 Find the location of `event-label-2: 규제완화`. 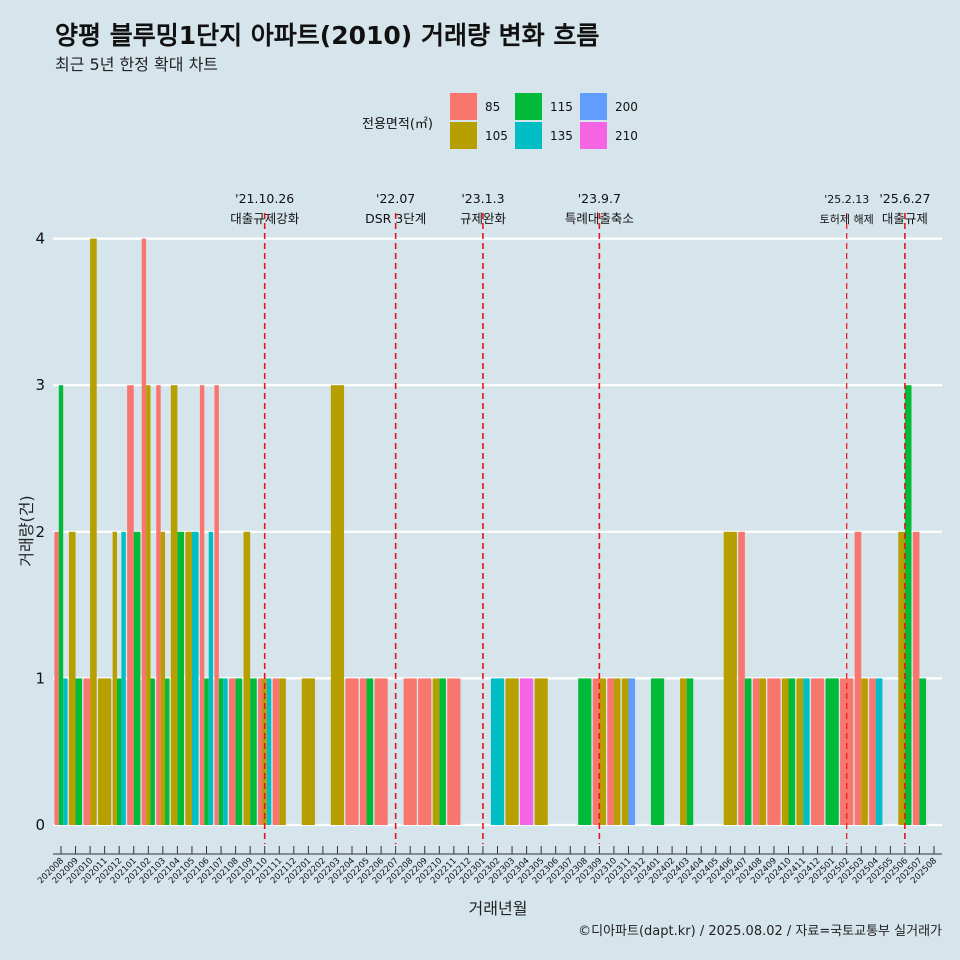

event-label-2: 규제완화 is located at coordinates (483, 218).